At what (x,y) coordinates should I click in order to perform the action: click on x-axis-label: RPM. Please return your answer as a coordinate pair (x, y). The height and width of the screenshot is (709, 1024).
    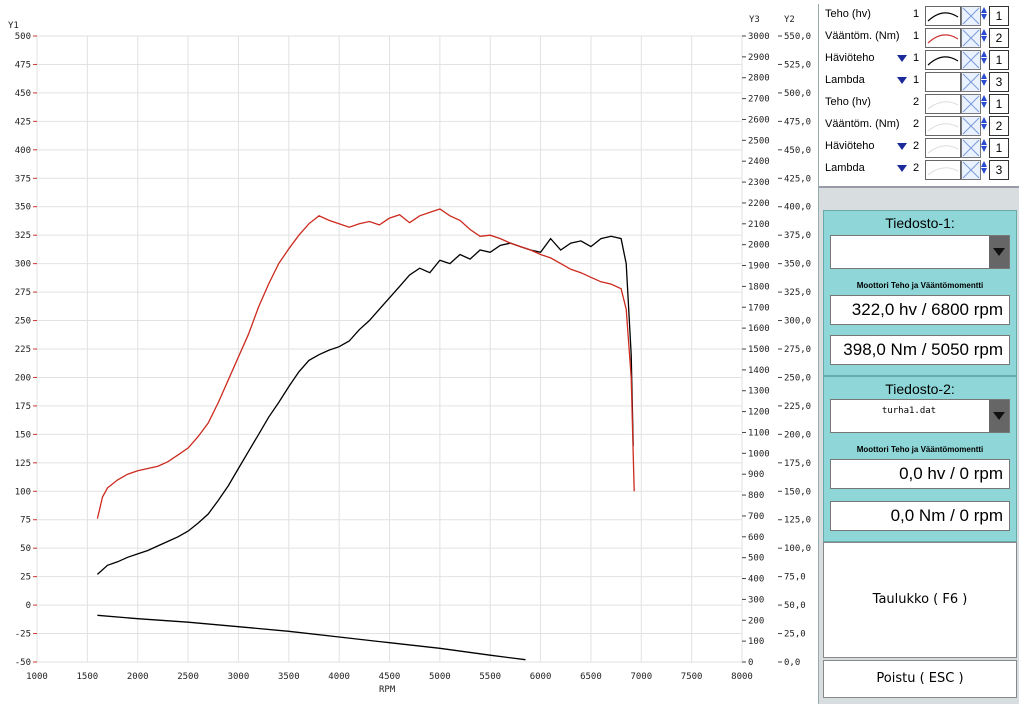
    Looking at the image, I should click on (387, 690).